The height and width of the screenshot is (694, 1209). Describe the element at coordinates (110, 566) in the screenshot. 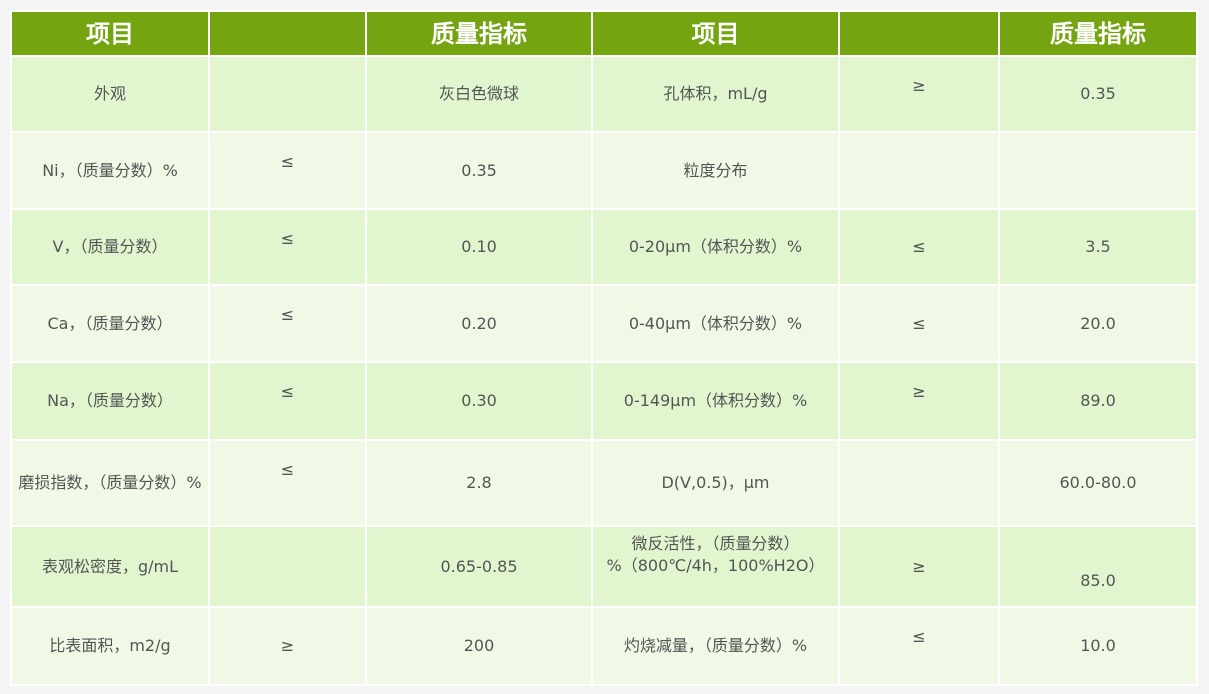

I see `cell: 表观松密度，g/mL` at that location.